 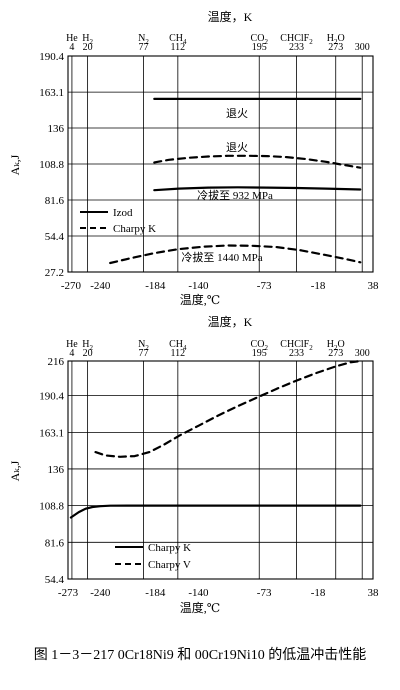 I want to click on curve-annotation: 冷拔至 1440 MPa, so click(x=221, y=257).